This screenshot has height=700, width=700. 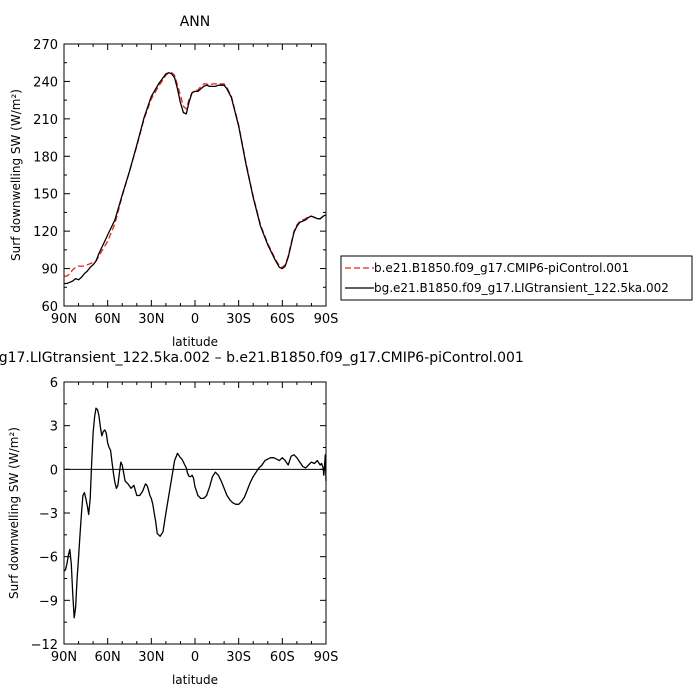 I want to click on bottom-x-tick-label: 0, so click(x=195, y=657).